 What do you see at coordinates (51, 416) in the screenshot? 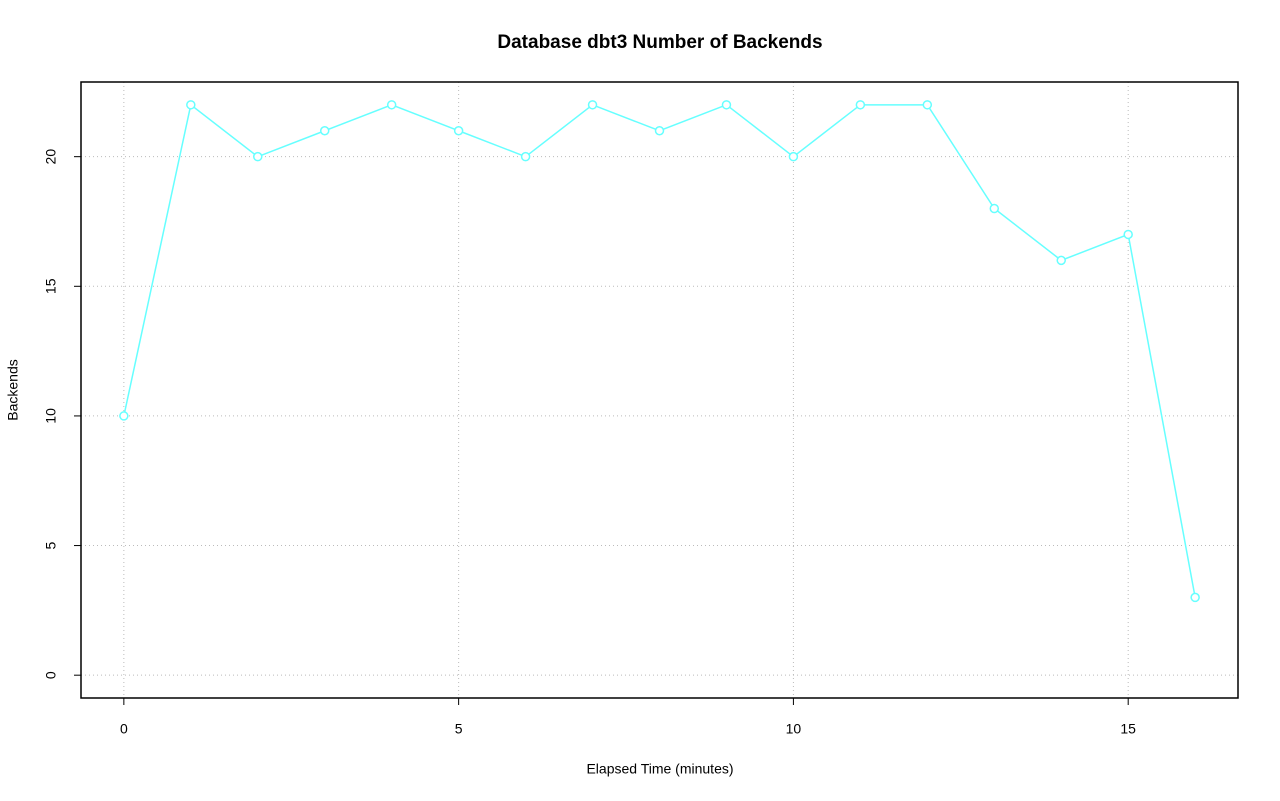
I see `y-tick-label: 10` at bounding box center [51, 416].